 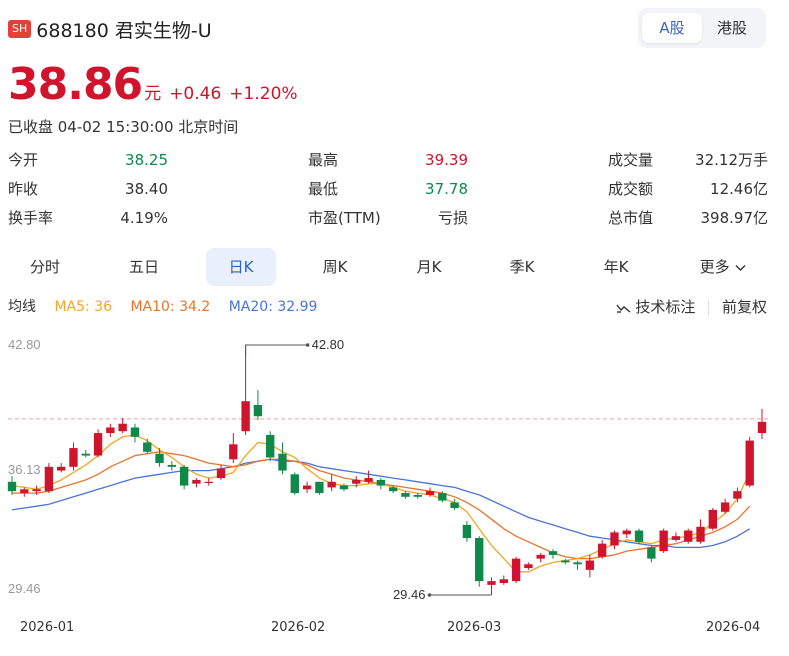 I want to click on ma10-value: MA10: 34.2, so click(x=170, y=307).